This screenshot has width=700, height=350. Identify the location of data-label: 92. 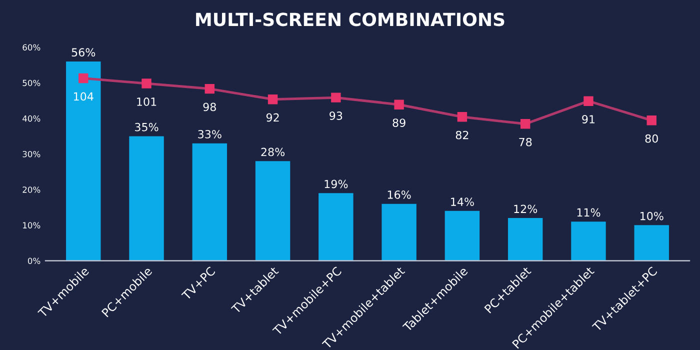
(272, 117).